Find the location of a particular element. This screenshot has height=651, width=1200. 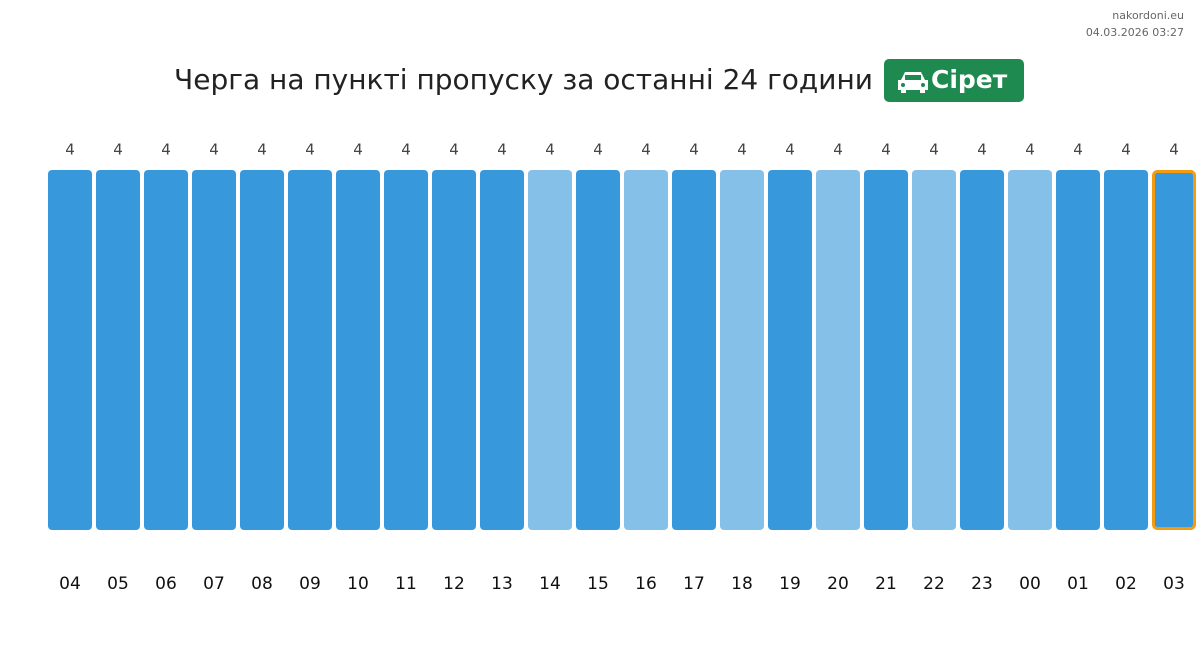

x-tick-label: 22 is located at coordinates (934, 584).